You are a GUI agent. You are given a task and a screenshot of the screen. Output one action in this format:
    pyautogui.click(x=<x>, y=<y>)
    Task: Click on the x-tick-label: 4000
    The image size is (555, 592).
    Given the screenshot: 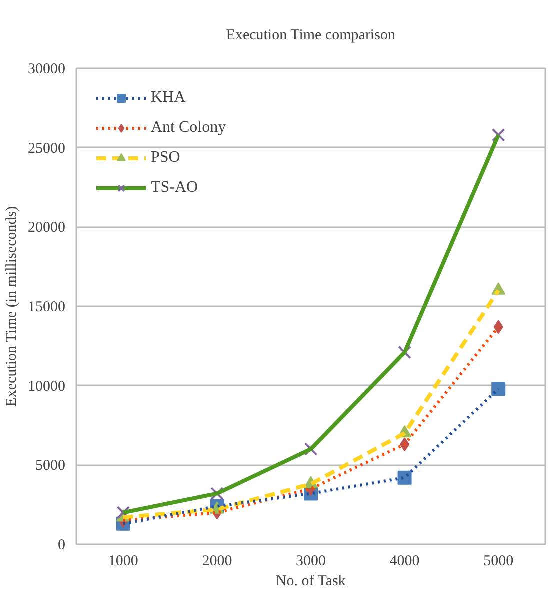 What is the action you would take?
    pyautogui.click(x=405, y=562)
    